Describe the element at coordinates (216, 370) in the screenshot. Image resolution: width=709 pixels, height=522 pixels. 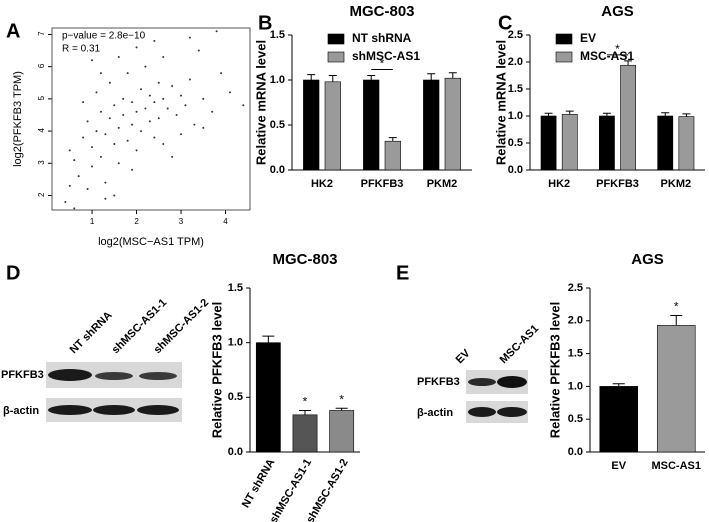
I see `y-axis-label: Relative PFKFB3 level` at that location.